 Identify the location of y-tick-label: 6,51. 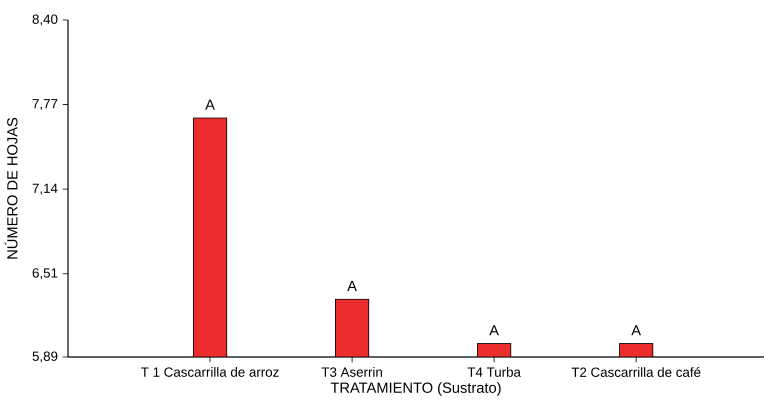
(45, 274).